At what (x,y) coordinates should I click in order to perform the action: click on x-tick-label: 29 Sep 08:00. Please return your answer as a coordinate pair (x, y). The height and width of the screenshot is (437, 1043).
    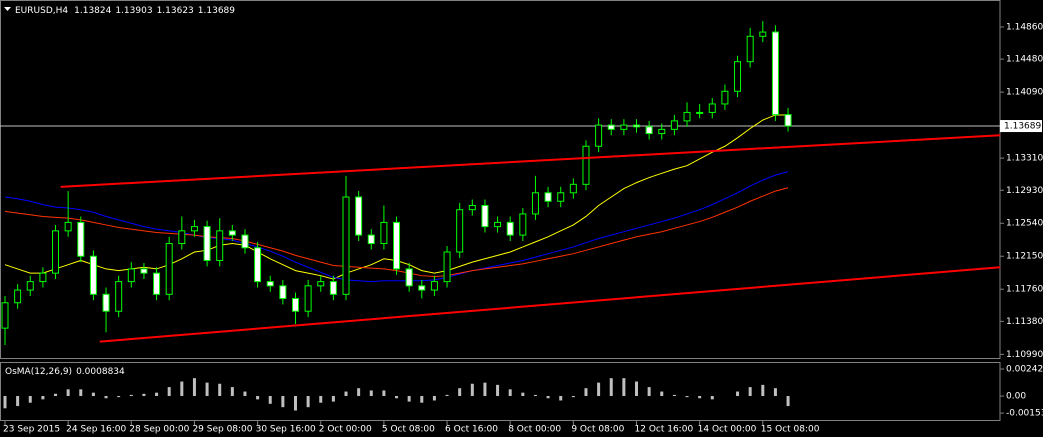
    Looking at the image, I should click on (222, 430).